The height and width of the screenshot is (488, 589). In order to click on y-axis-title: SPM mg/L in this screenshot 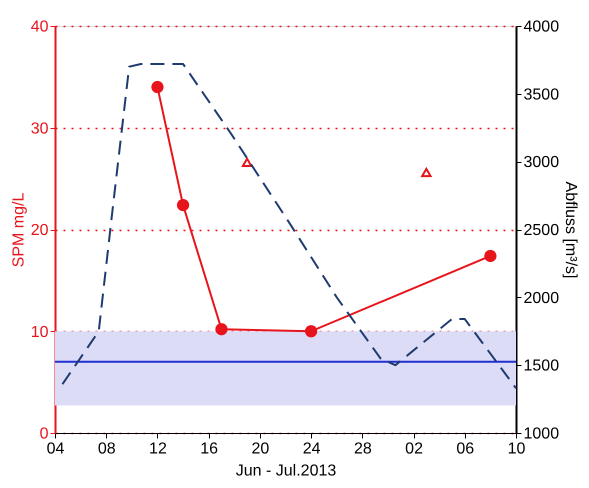, I will do `click(19, 230)`.